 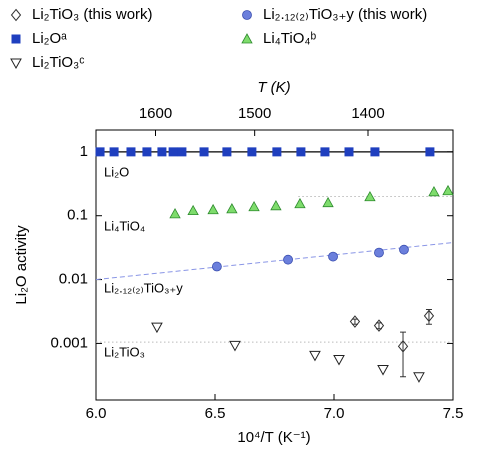 I want to click on legend-label: Li₂TiO₃ (this work), so click(x=92, y=14).